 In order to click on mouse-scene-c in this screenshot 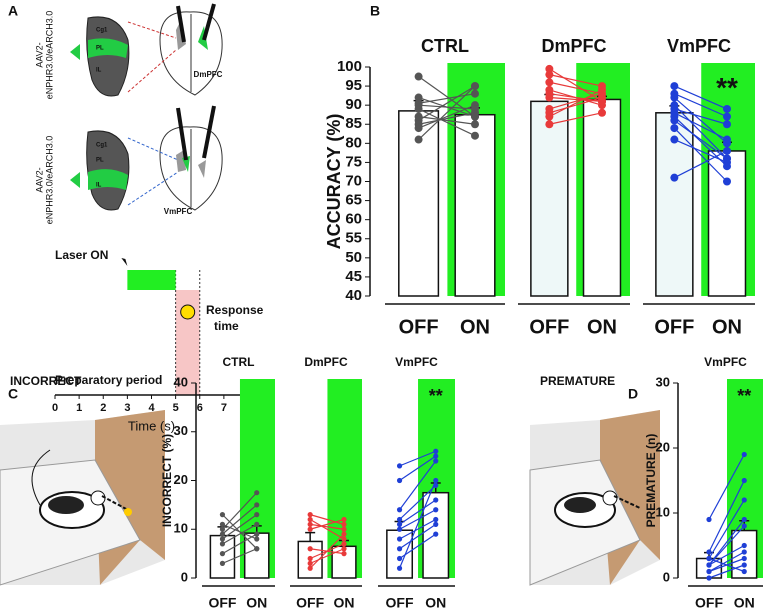, I will do `click(82, 498)`.